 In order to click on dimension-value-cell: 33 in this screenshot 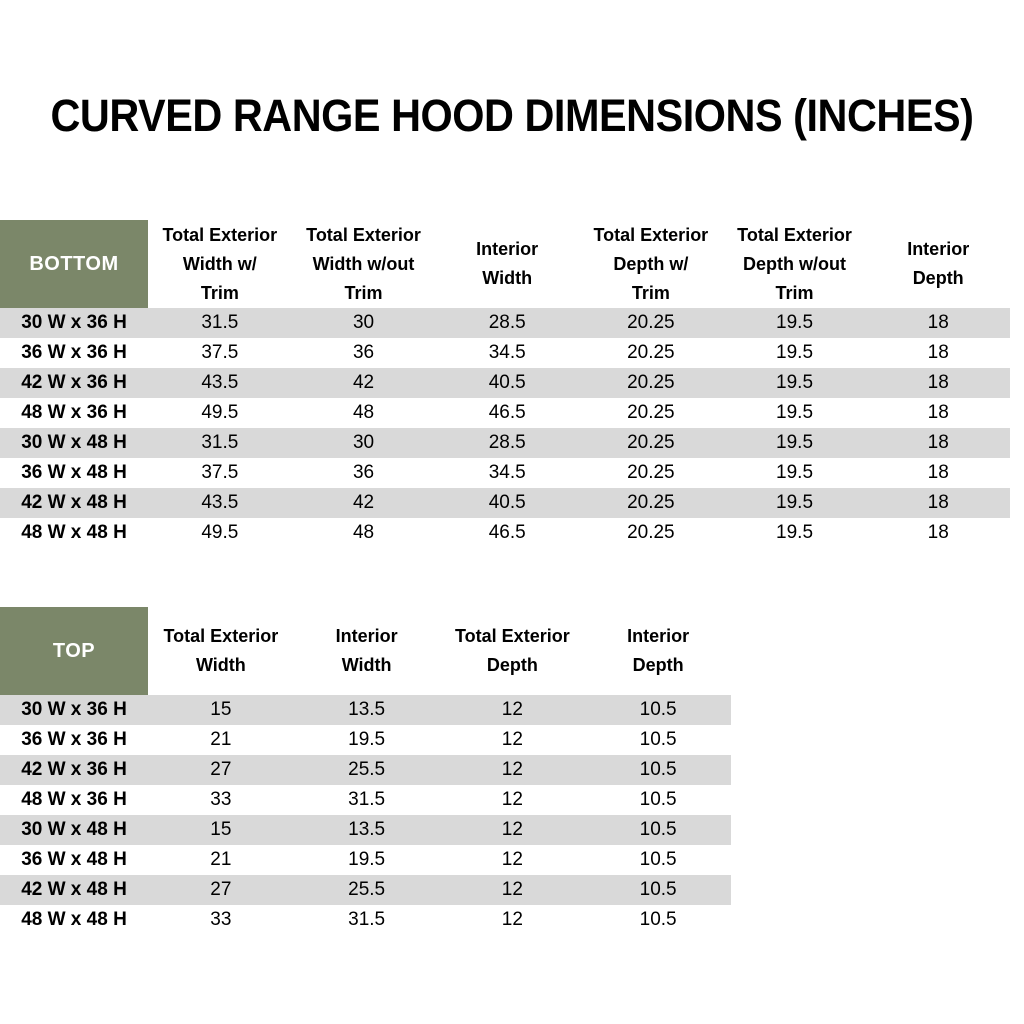, I will do `click(221, 919)`.